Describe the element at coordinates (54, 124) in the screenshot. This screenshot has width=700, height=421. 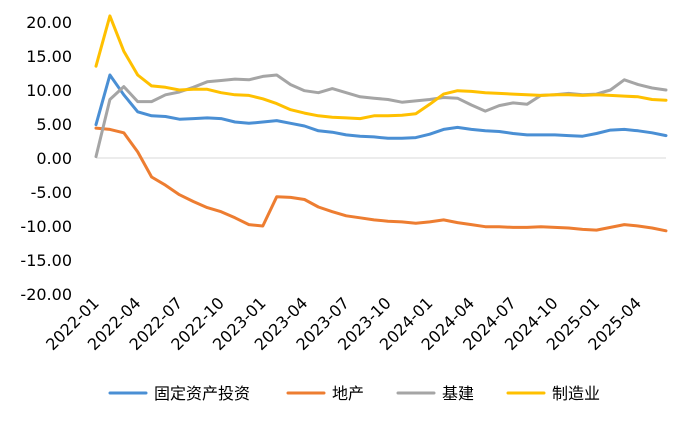
I see `y-tick-label: 5.00` at that location.